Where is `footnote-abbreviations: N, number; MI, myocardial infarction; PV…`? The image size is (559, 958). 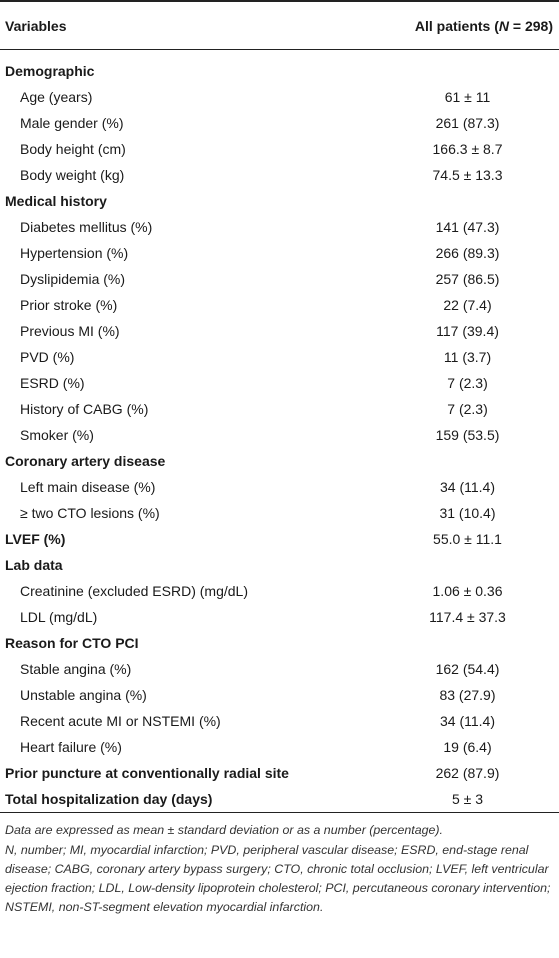
footnote-abbreviations: N, number; MI, myocardial infarction; PV… is located at coordinates (278, 878).